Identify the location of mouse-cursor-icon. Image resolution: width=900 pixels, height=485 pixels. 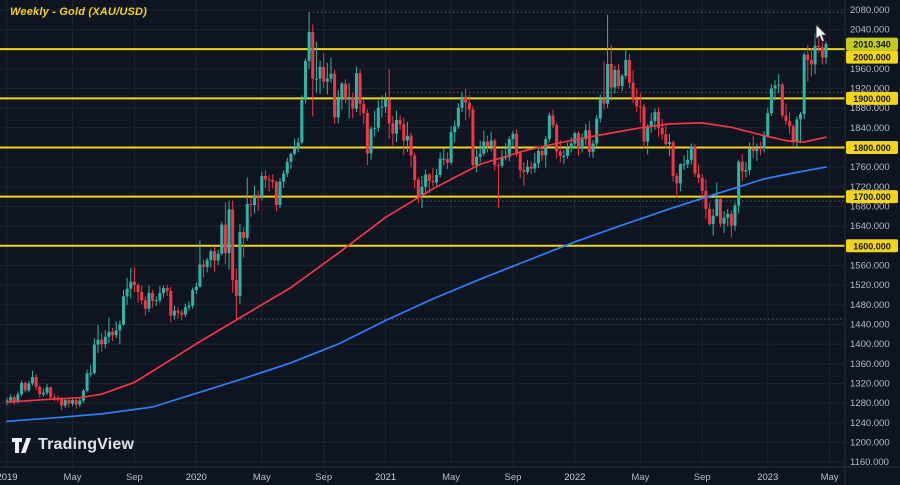
(823, 35).